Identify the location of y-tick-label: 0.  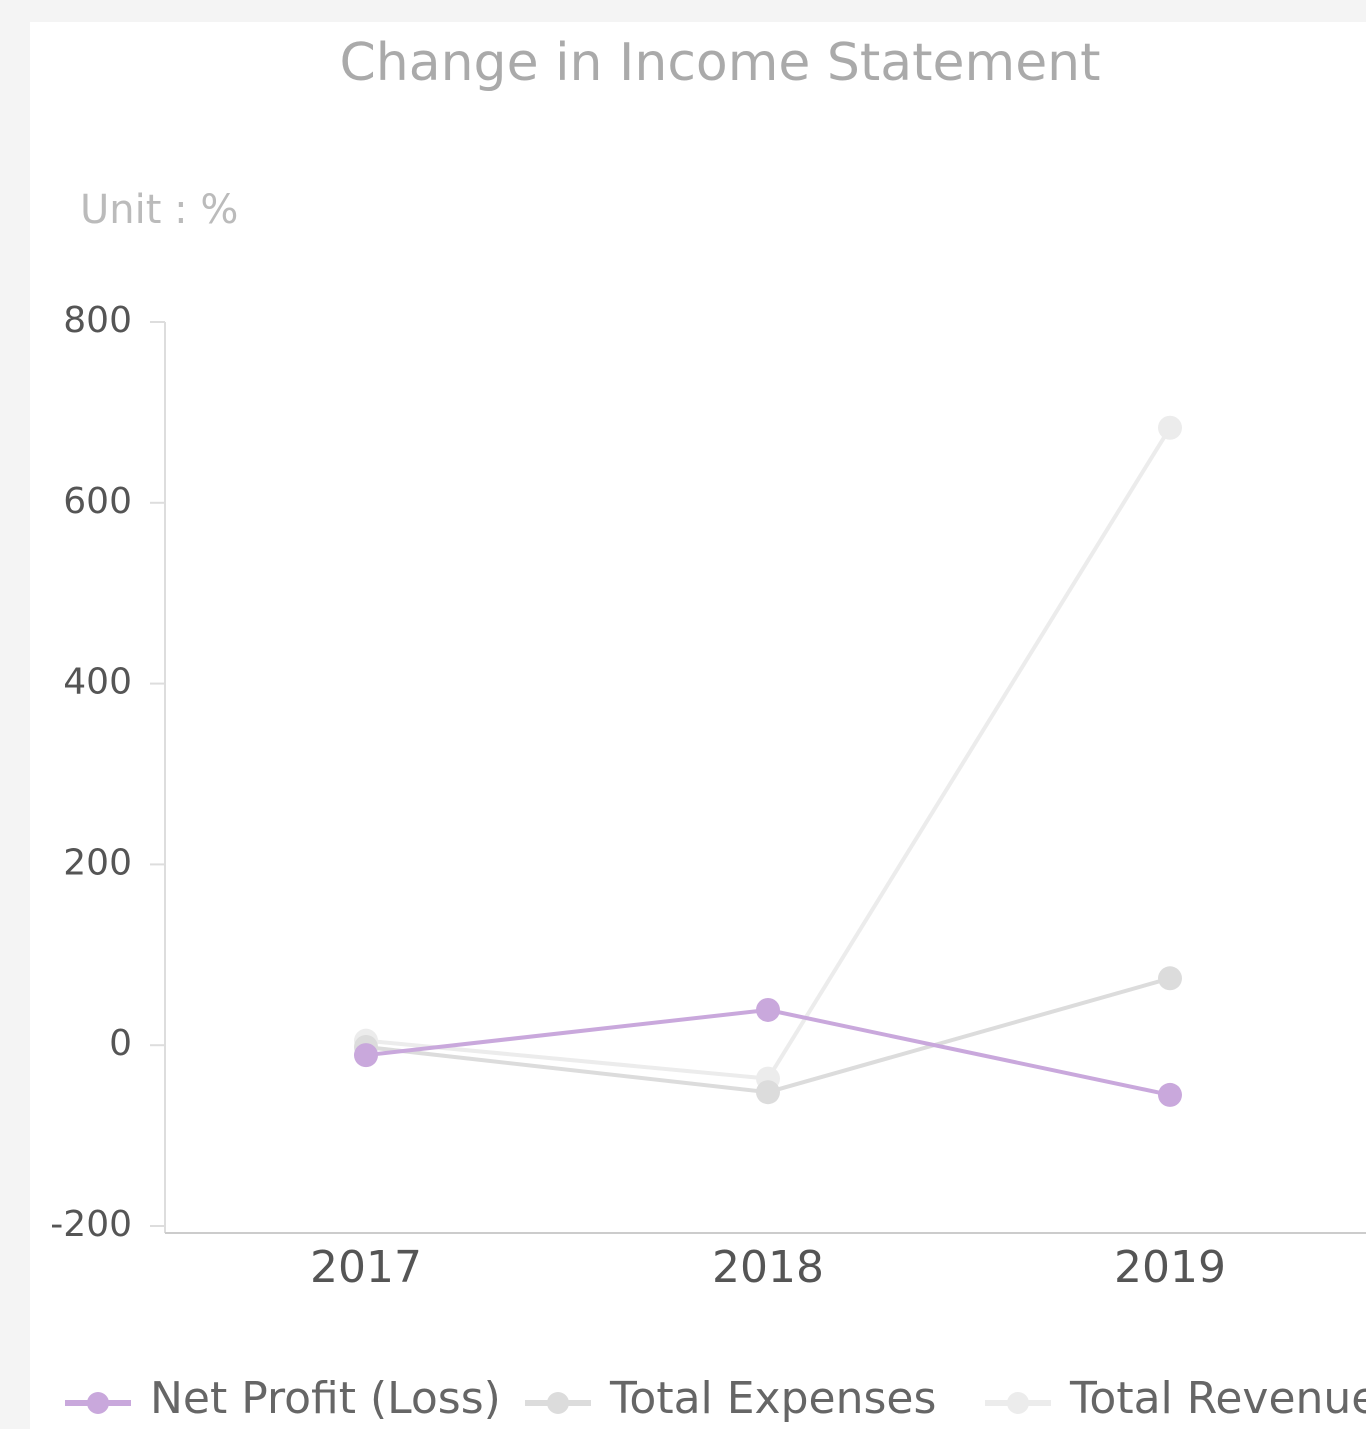
(120, 1043).